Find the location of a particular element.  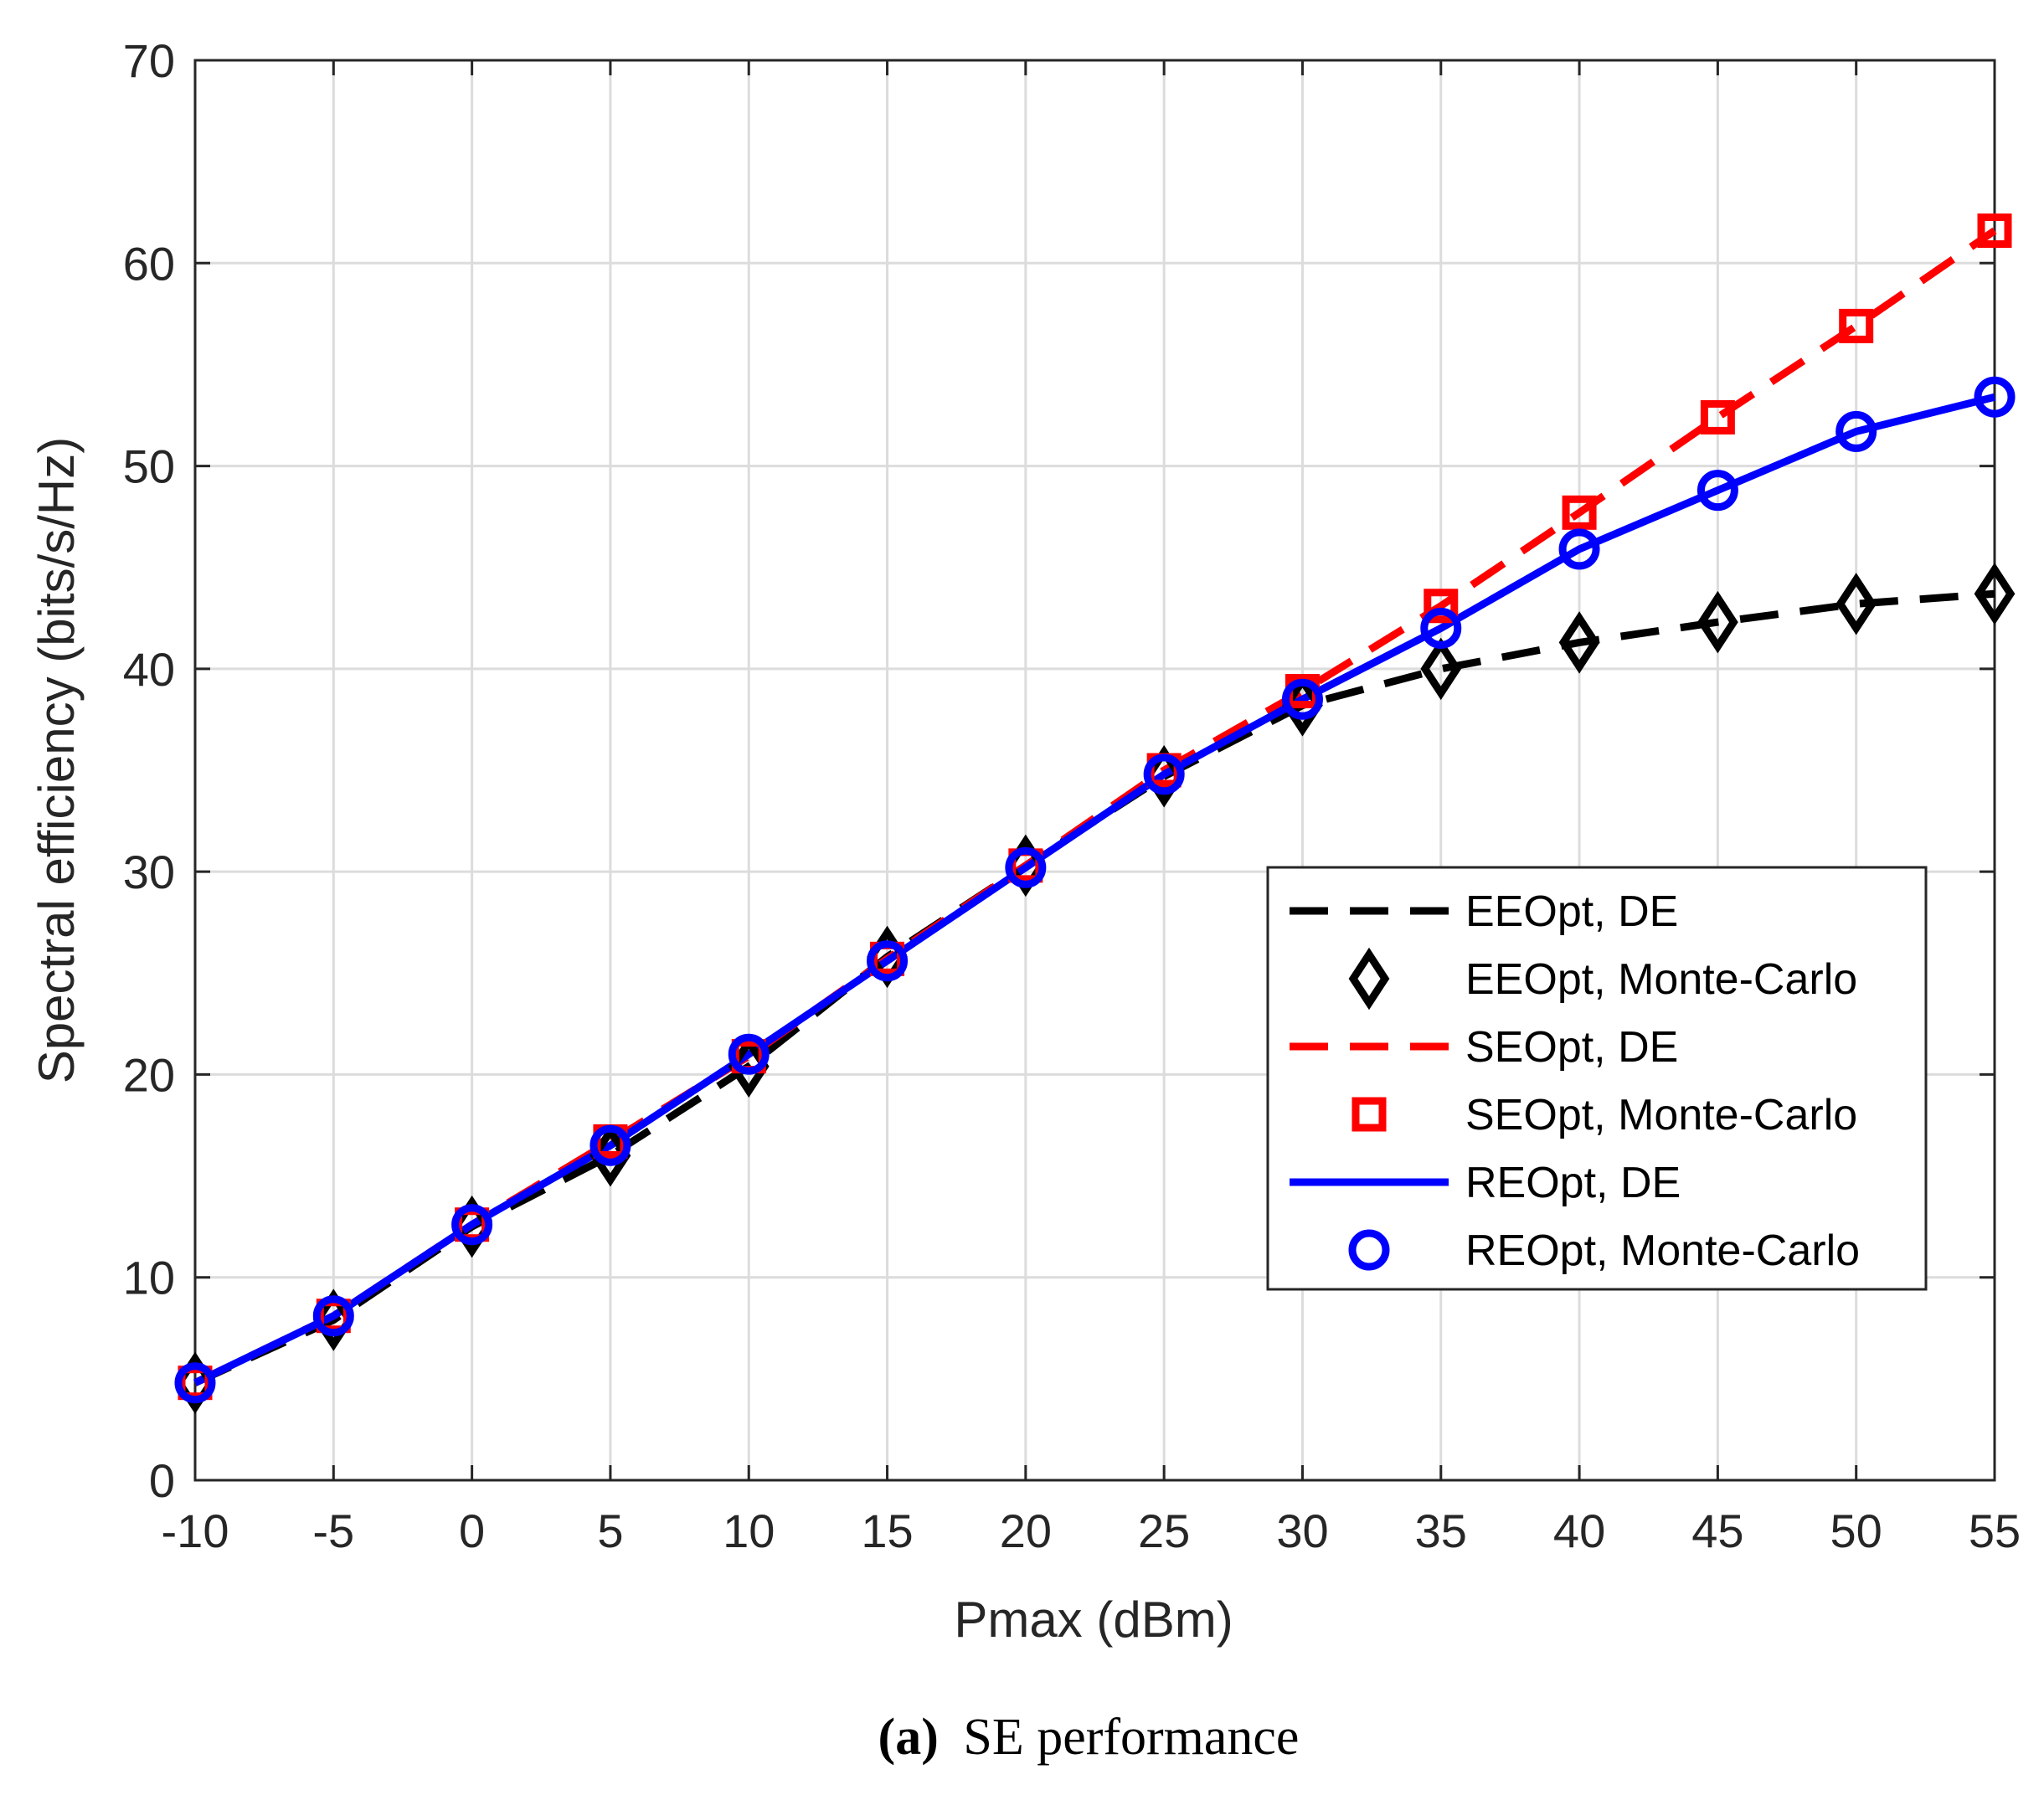

legend-entry: SEOpt, DE is located at coordinates (1484, 1047).